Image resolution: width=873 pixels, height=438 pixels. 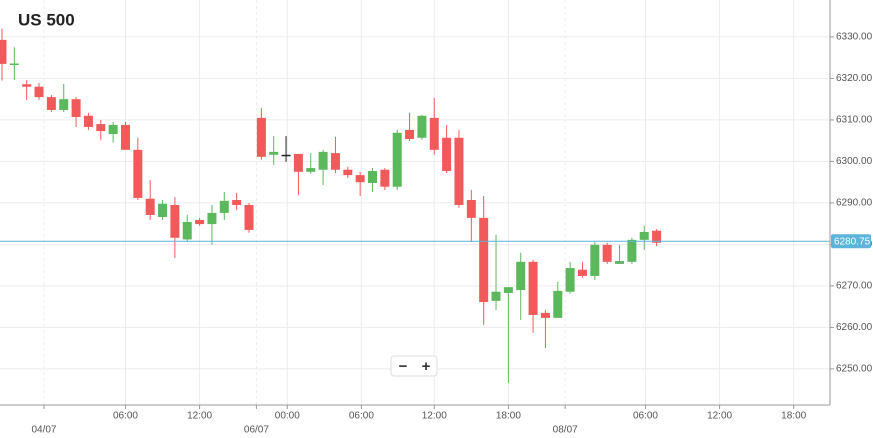 What do you see at coordinates (426, 366) in the screenshot?
I see `zoom-in: +` at bounding box center [426, 366].